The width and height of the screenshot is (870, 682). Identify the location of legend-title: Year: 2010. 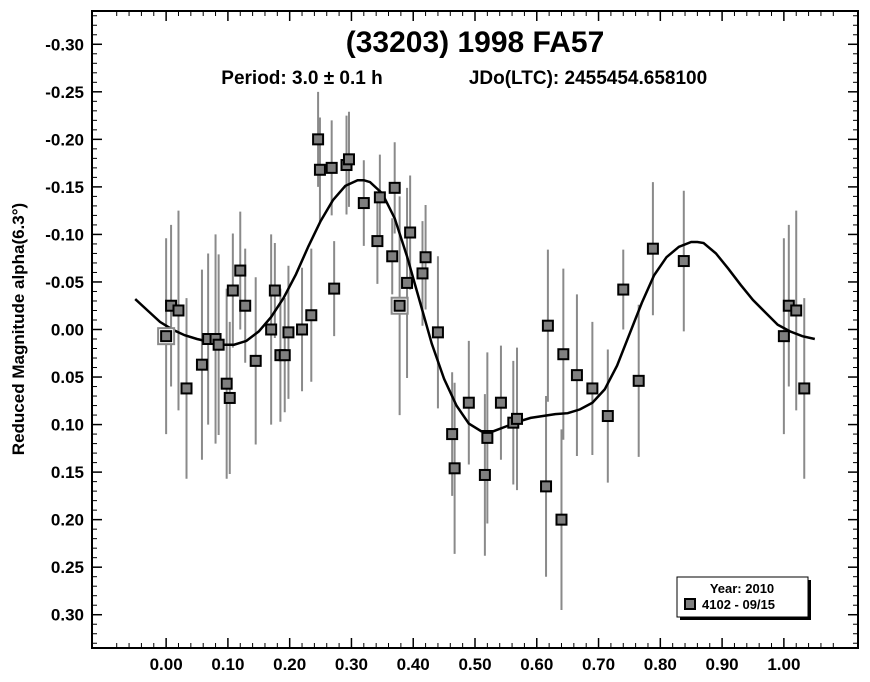
(742, 588).